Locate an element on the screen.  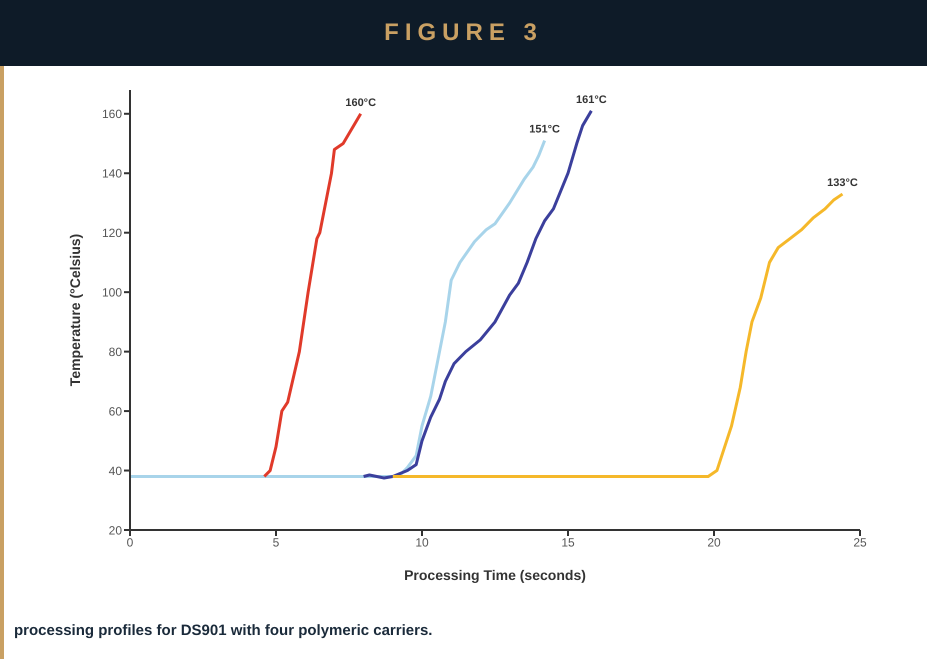
x-axis-title: Processing Time (seconds) is located at coordinates (495, 575).